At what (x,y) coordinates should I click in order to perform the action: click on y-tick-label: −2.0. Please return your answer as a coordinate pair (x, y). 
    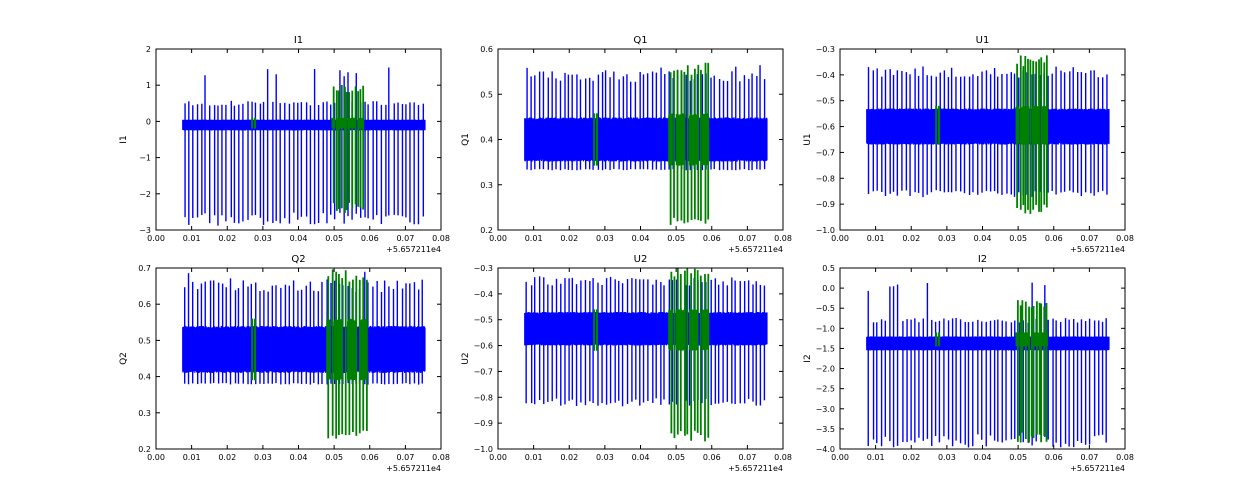
    Looking at the image, I should click on (825, 369).